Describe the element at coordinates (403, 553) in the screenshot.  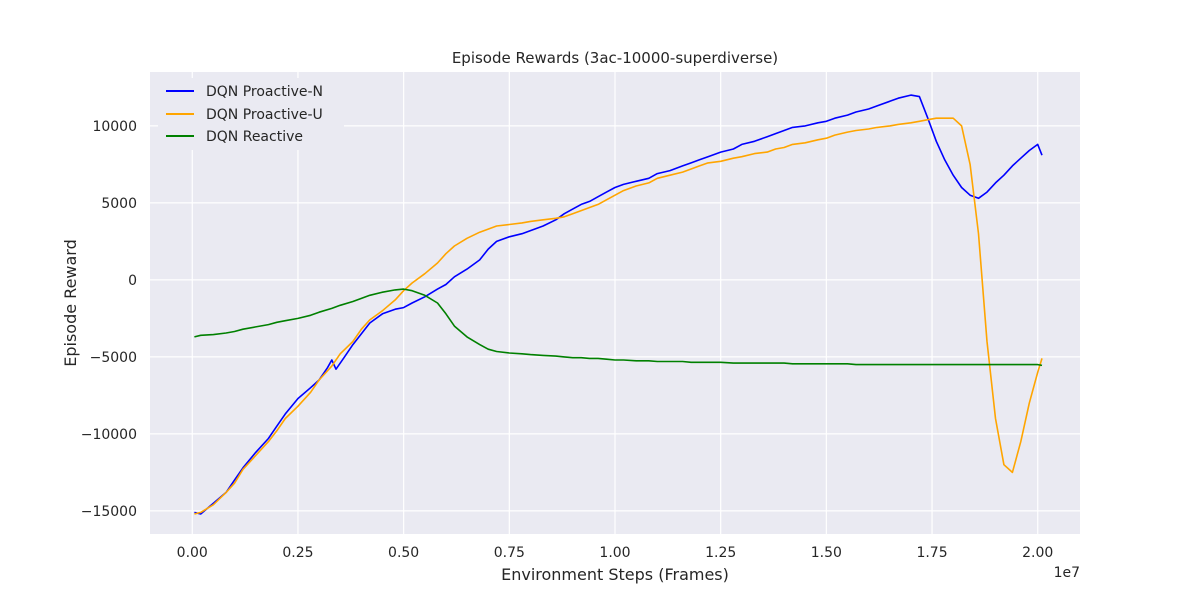
I see `x-tick-label: 0.50` at that location.